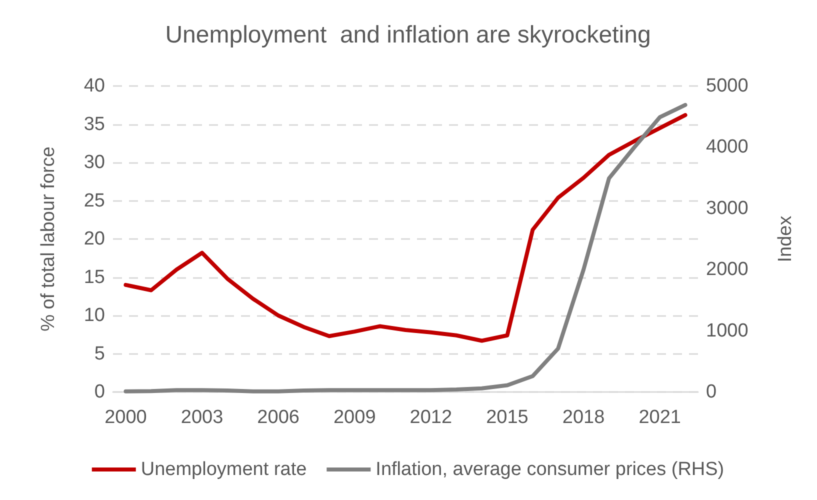 The width and height of the screenshot is (817, 500). I want to click on y-tick-label: 35, so click(94, 124).